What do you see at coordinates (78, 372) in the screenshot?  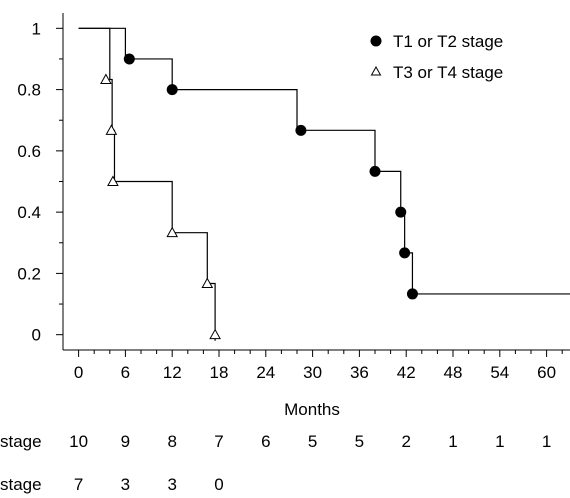 I see `x-tick-label: 0` at bounding box center [78, 372].